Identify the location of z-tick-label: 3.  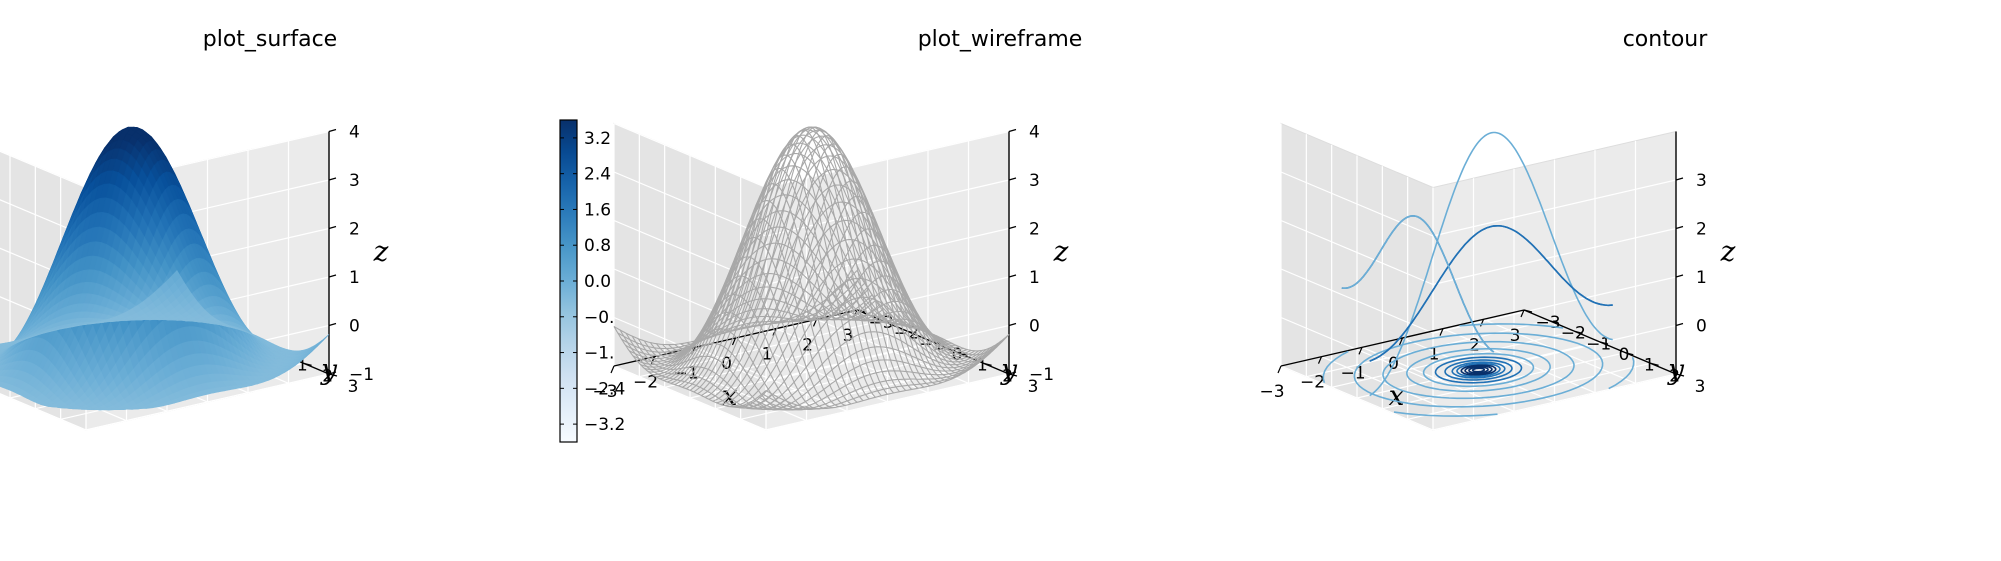
(354, 181).